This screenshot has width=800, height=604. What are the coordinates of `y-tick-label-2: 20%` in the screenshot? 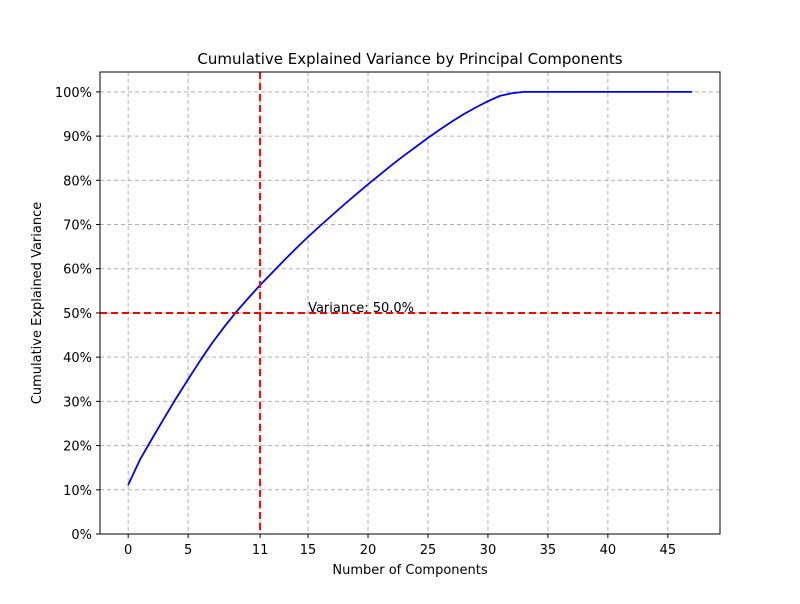 It's located at (77, 447).